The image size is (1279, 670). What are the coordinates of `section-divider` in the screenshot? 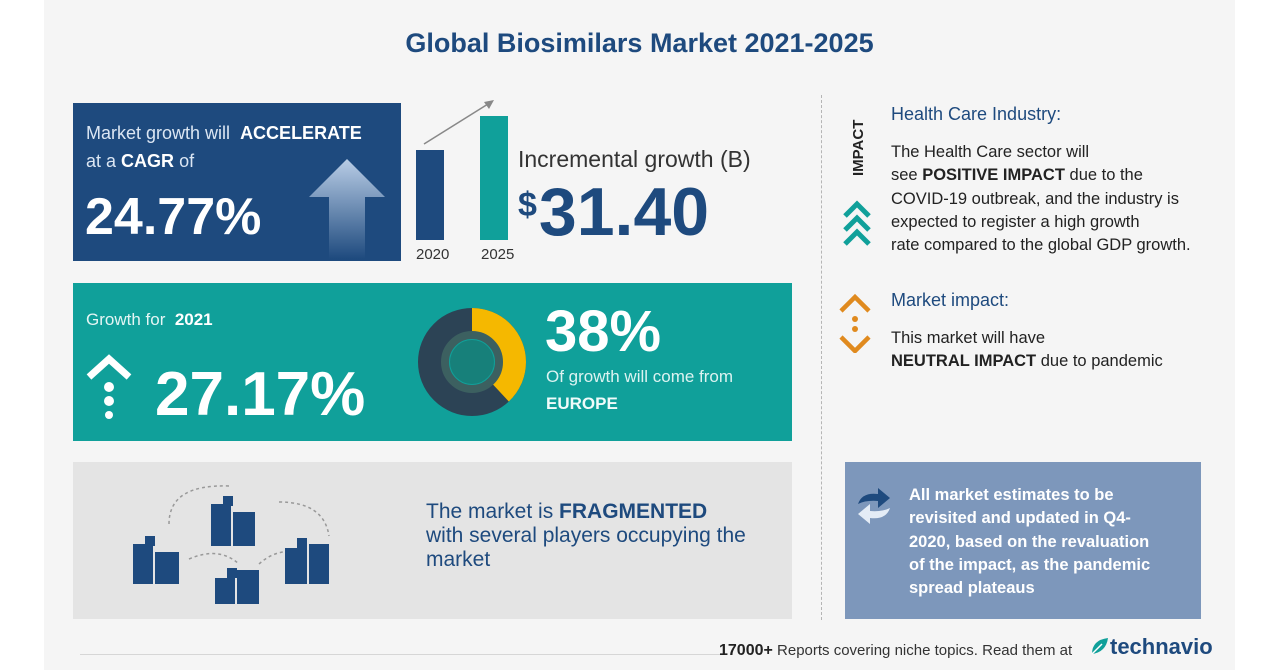 It's located at (821, 357).